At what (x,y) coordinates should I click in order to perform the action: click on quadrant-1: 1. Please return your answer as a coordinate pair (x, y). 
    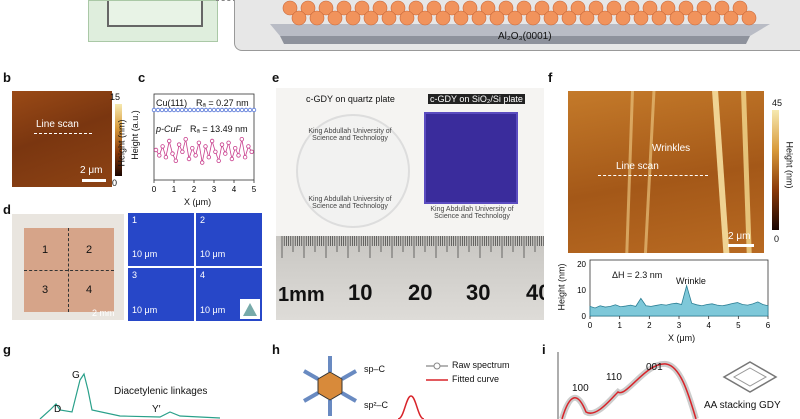
    Looking at the image, I should click on (45, 250).